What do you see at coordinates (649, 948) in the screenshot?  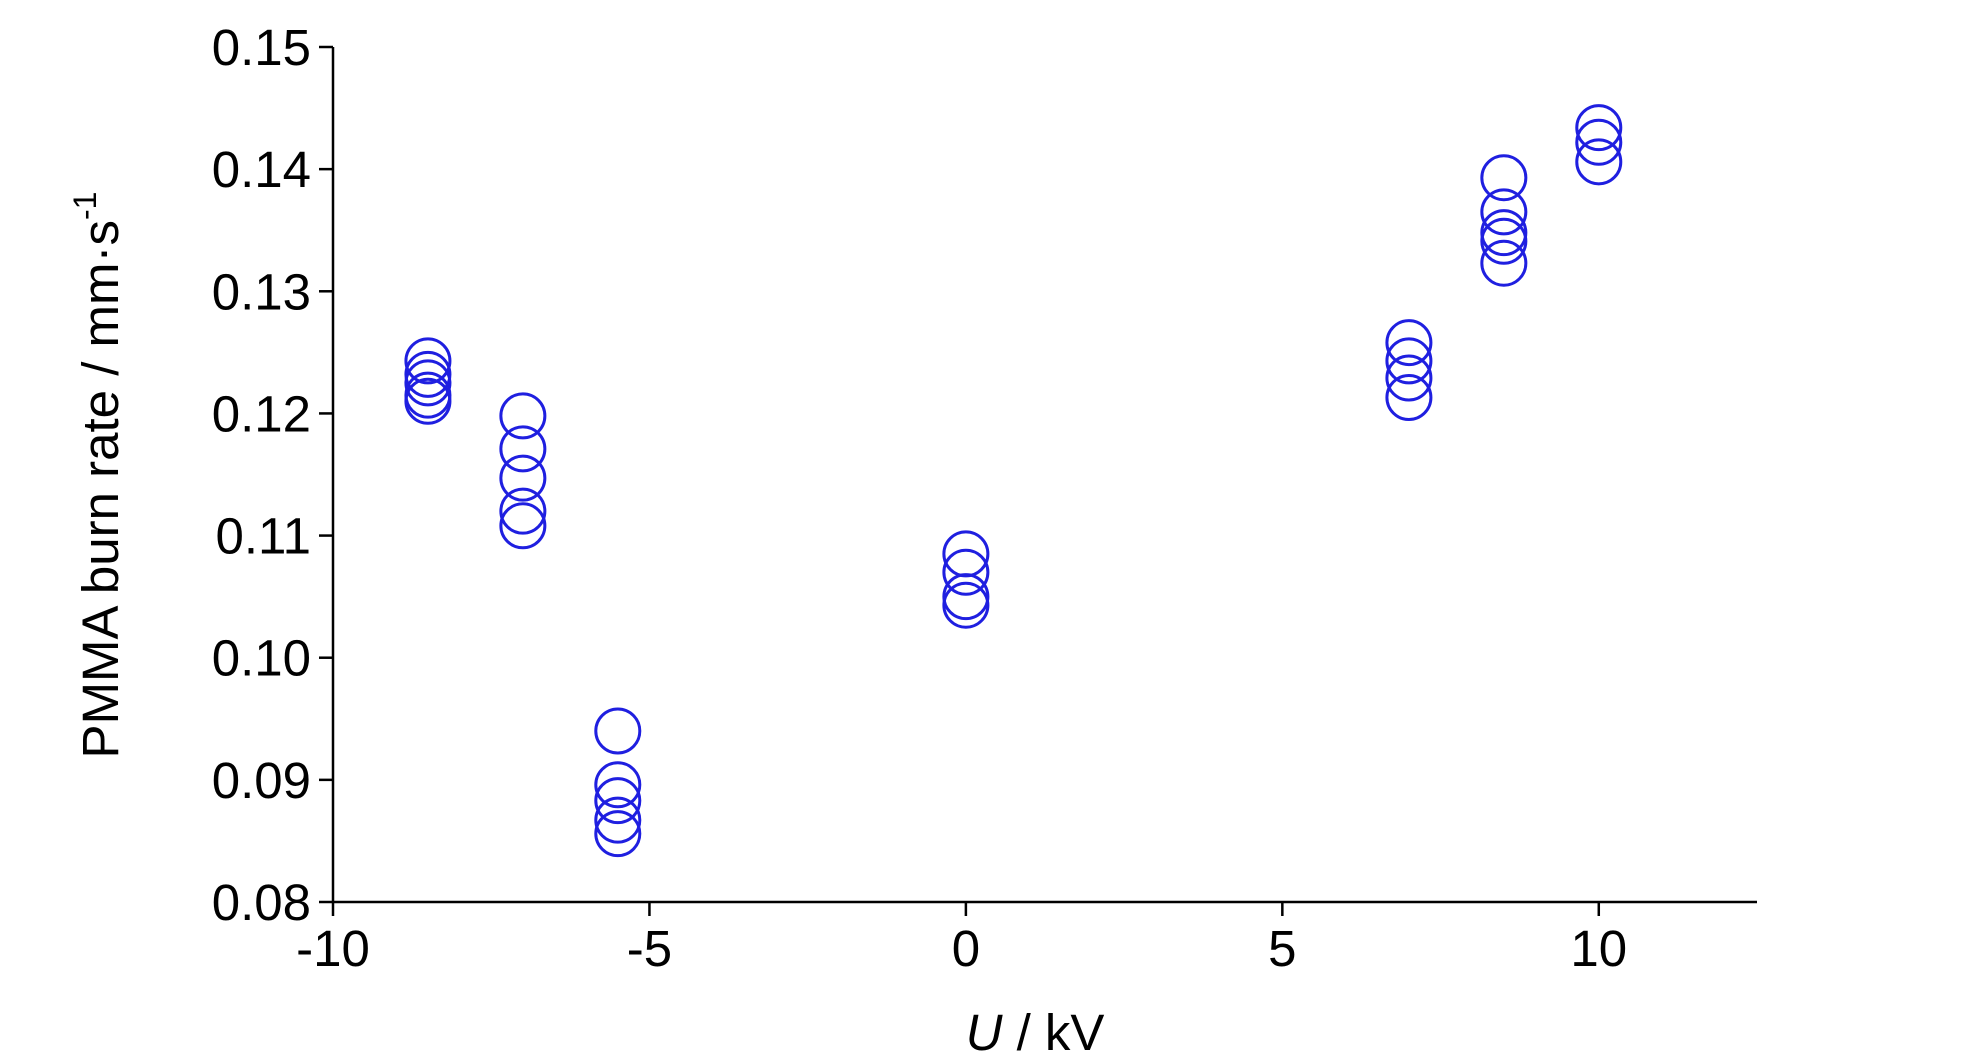 I see `x-tick-label: -5` at bounding box center [649, 948].